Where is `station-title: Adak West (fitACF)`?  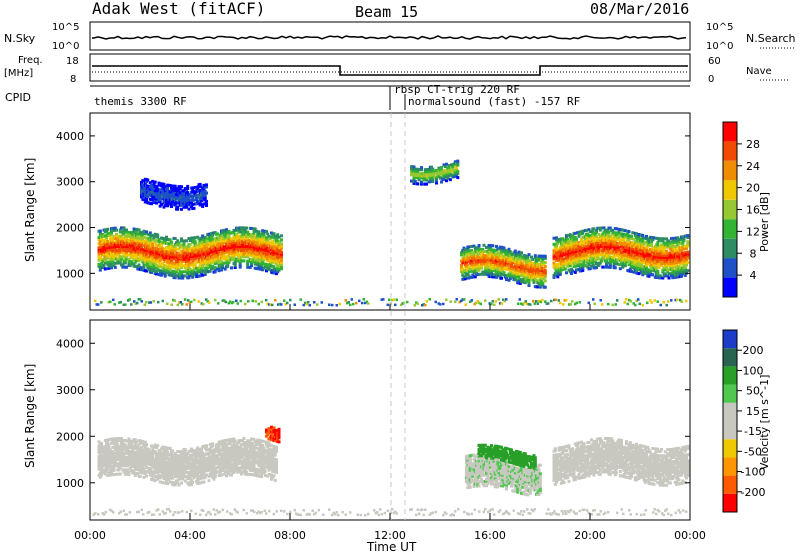 station-title: Adak West (fitACF) is located at coordinates (178, 9).